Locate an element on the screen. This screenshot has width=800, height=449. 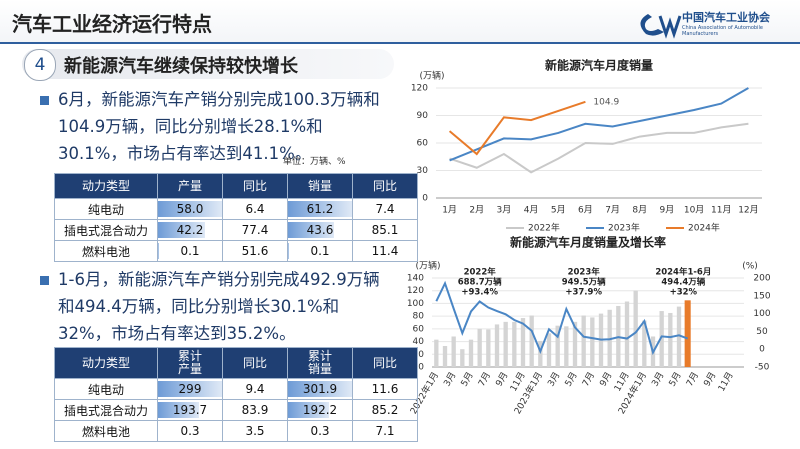
y-tick-label: 140 is located at coordinates (415, 279).